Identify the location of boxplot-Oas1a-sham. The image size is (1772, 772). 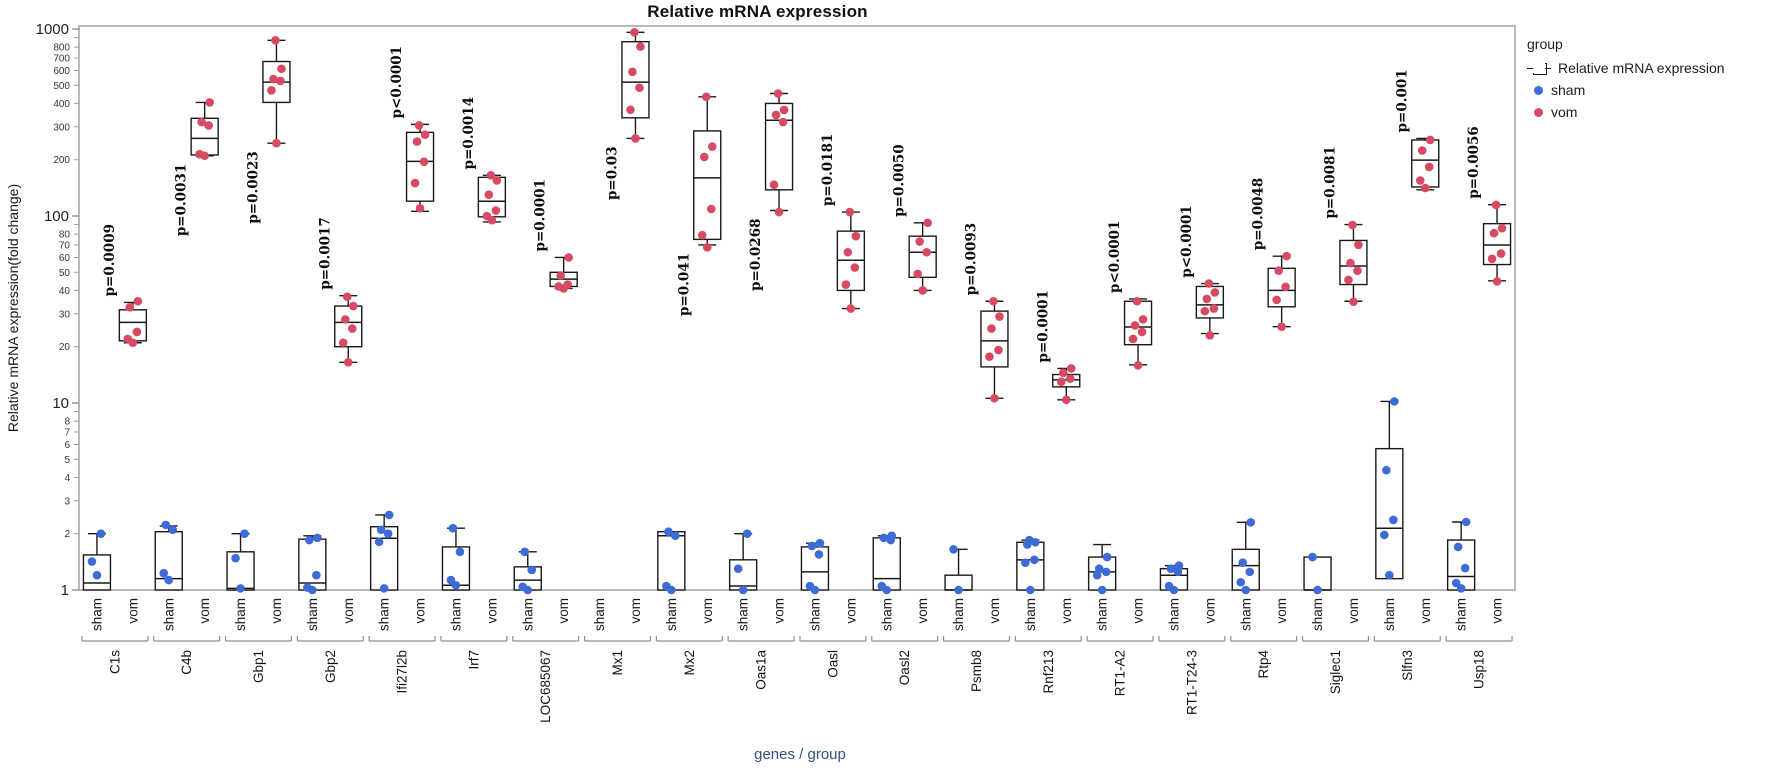
(743, 562).